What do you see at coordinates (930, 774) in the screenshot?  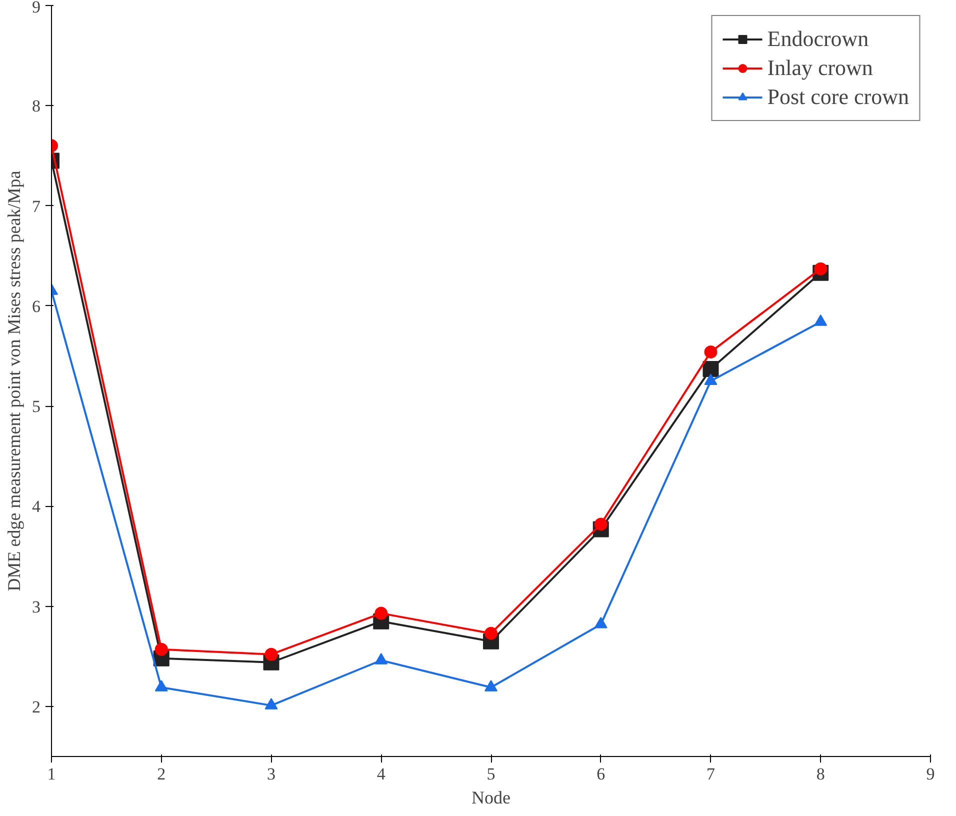 I see `x-tick-label: 9` at bounding box center [930, 774].